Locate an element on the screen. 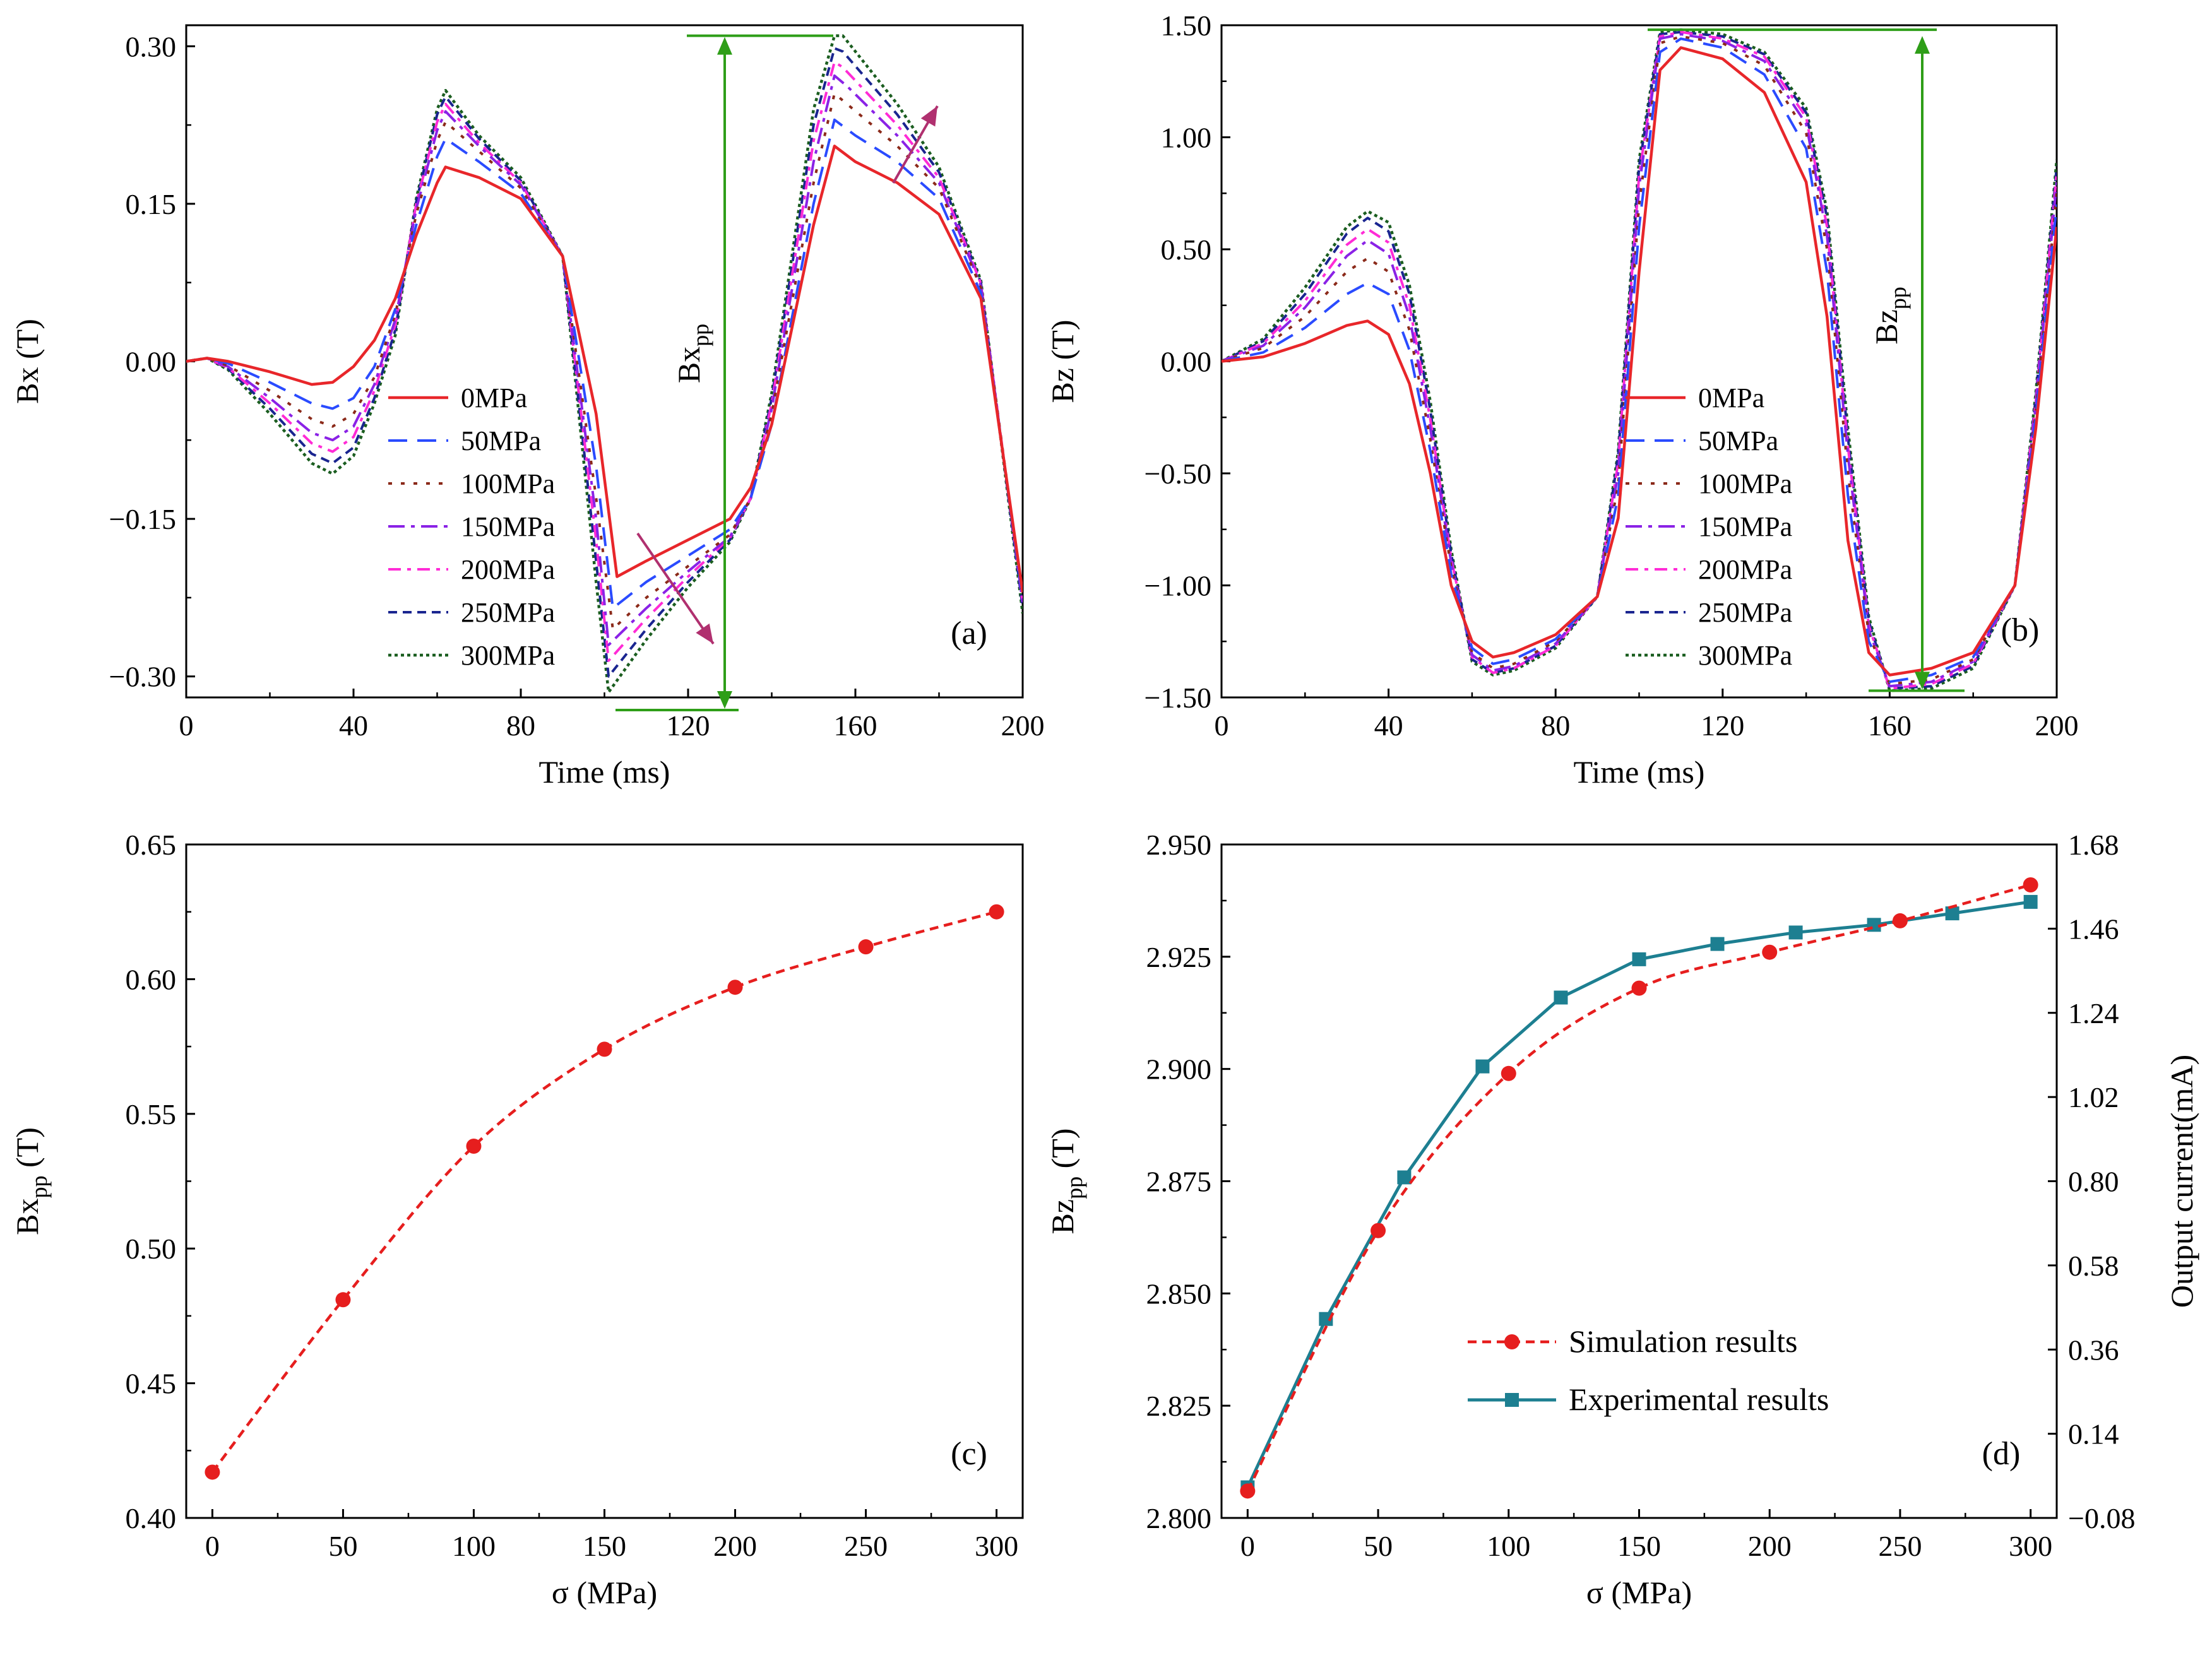 This screenshot has width=2212, height=1653. y-tick-label: 0.15 is located at coordinates (151, 204).